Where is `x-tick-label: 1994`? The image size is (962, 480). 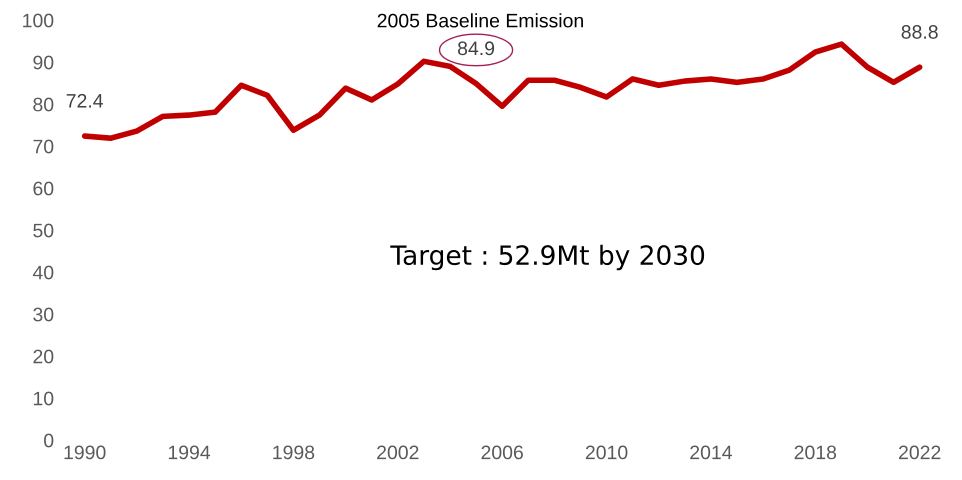 x-tick-label: 1994 is located at coordinates (189, 453).